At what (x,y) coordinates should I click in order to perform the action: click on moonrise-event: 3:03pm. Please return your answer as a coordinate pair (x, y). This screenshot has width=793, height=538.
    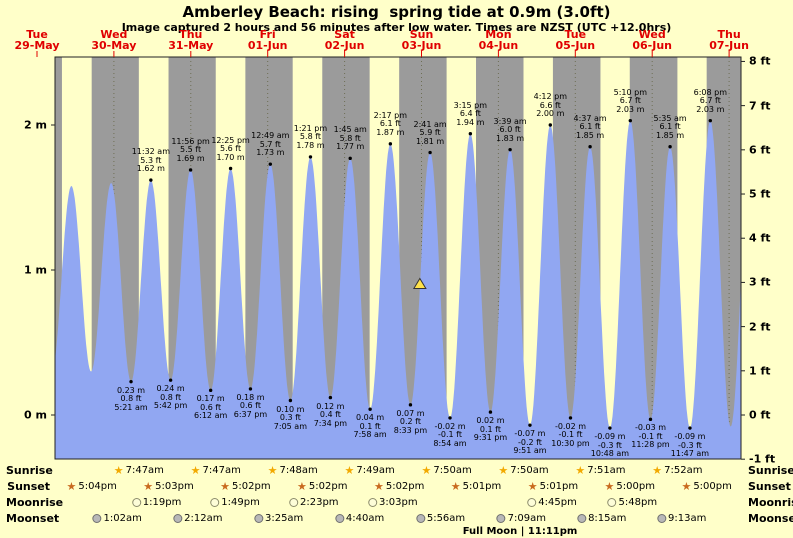
    Looking at the image, I should click on (393, 502).